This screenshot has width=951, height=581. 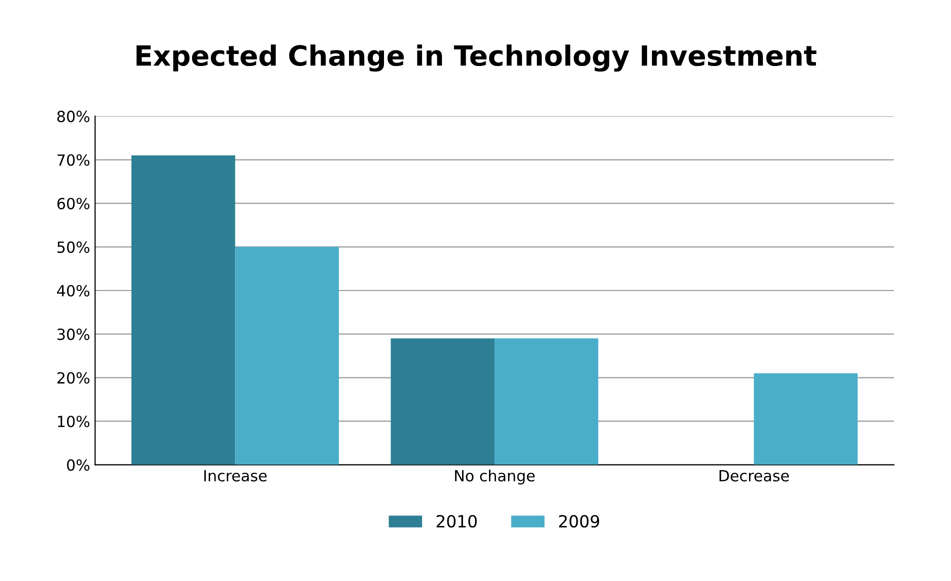 I want to click on chart-title: Expected Change in Technology Investment, so click(x=476, y=58).